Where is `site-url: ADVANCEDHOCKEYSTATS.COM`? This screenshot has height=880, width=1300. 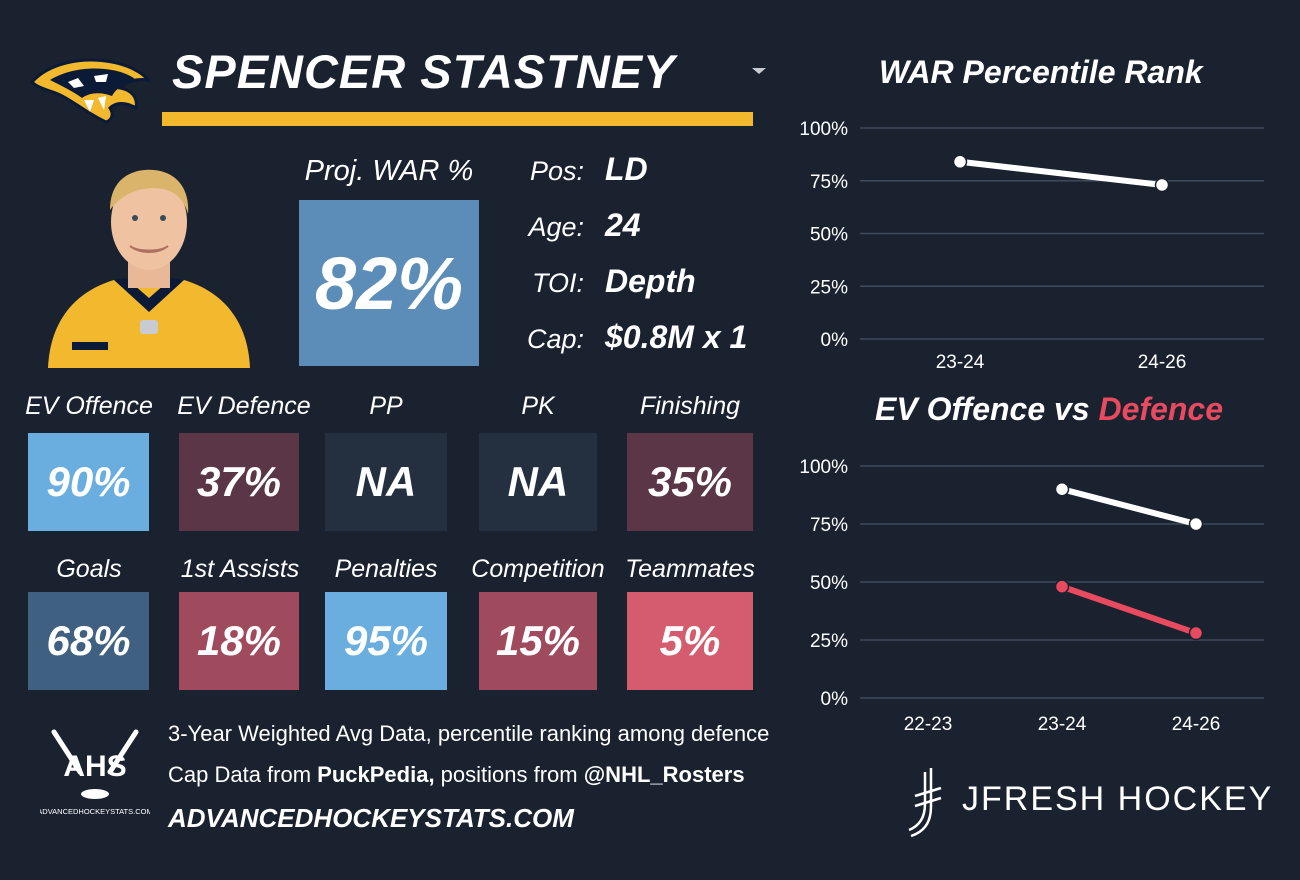 site-url: ADVANCEDHOCKEYSTATS.COM is located at coordinates (371, 818).